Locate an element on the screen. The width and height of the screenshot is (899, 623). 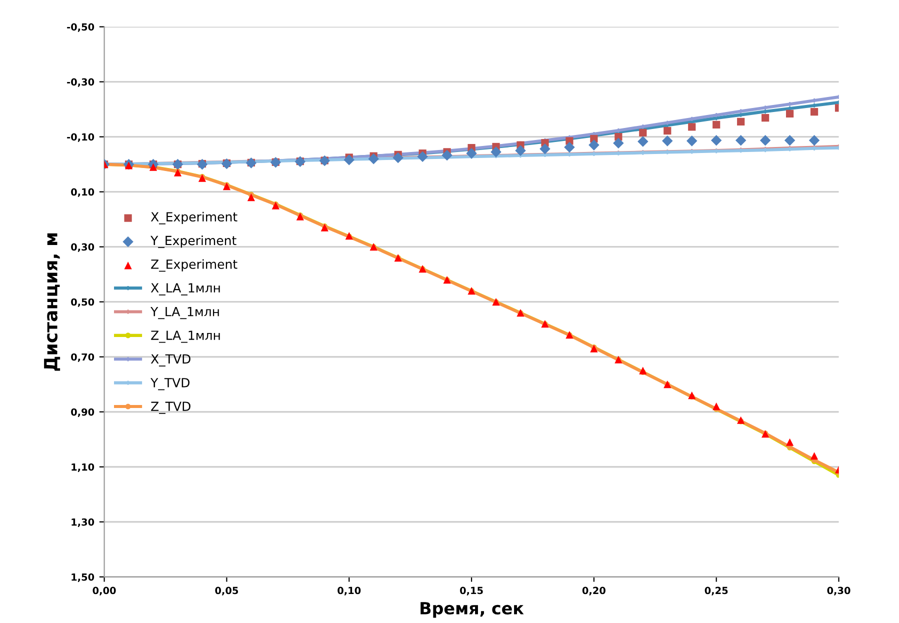
x-tick-label: 0,10 is located at coordinates (349, 591).